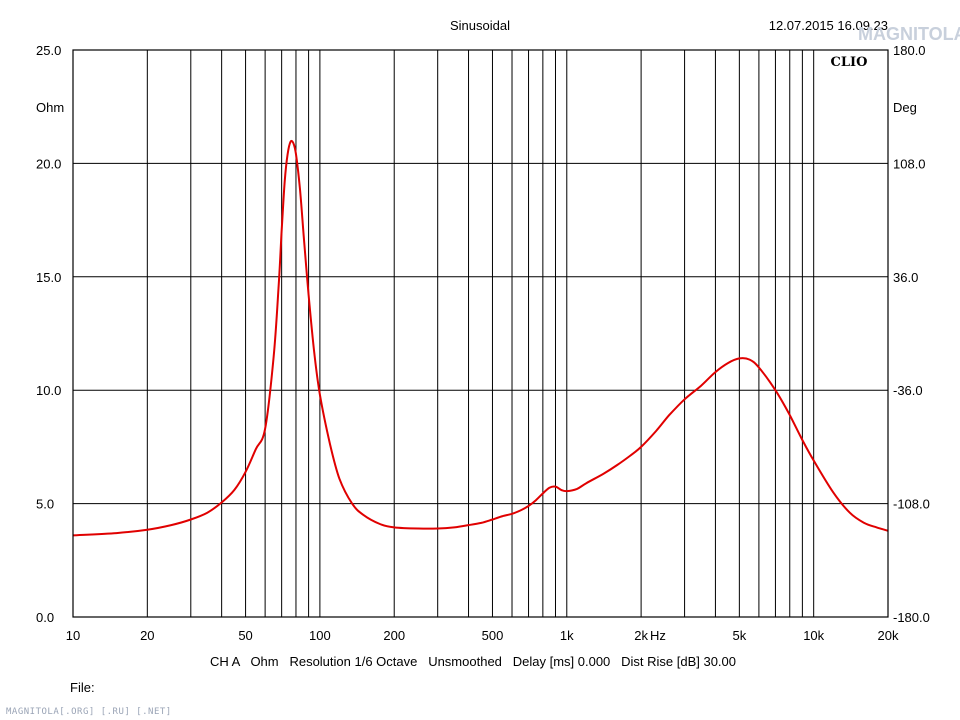 The height and width of the screenshot is (720, 960). What do you see at coordinates (909, 50) in the screenshot?
I see `y-tick-label-right: 180.0` at bounding box center [909, 50].